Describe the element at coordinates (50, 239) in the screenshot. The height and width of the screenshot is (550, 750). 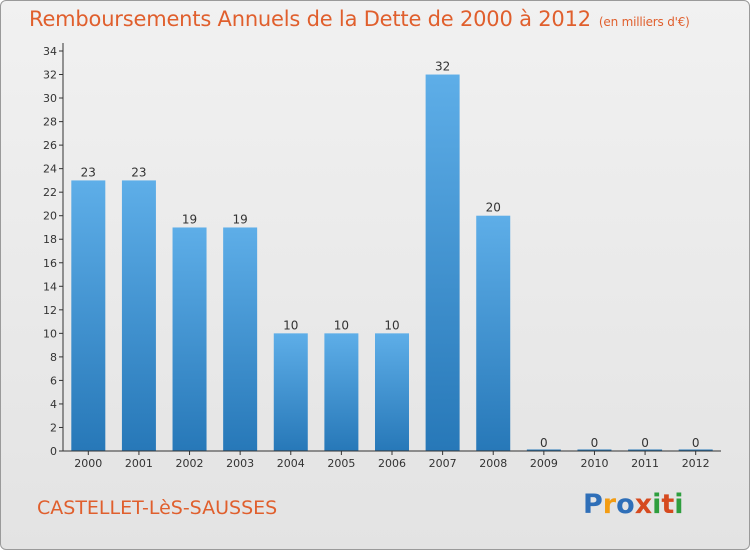
I see `y-tick-label: 18` at that location.